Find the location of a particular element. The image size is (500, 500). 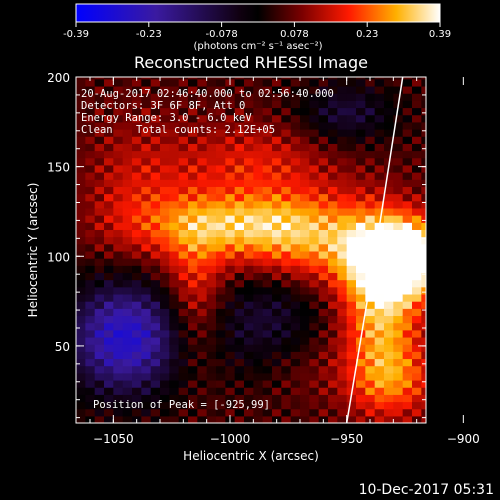

colorbar-tick-label: -0.39 is located at coordinates (76, 34).